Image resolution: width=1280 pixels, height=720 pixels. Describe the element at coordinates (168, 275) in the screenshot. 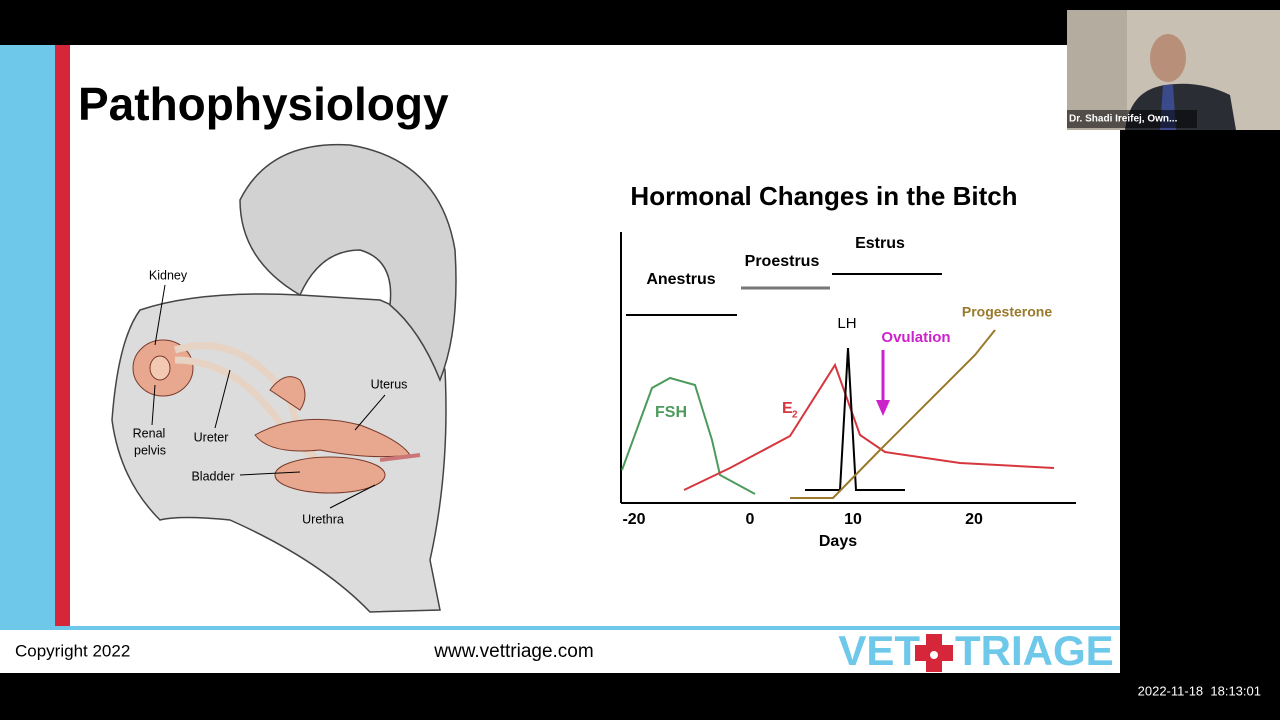

I see `anatomy-label: Kidney` at that location.